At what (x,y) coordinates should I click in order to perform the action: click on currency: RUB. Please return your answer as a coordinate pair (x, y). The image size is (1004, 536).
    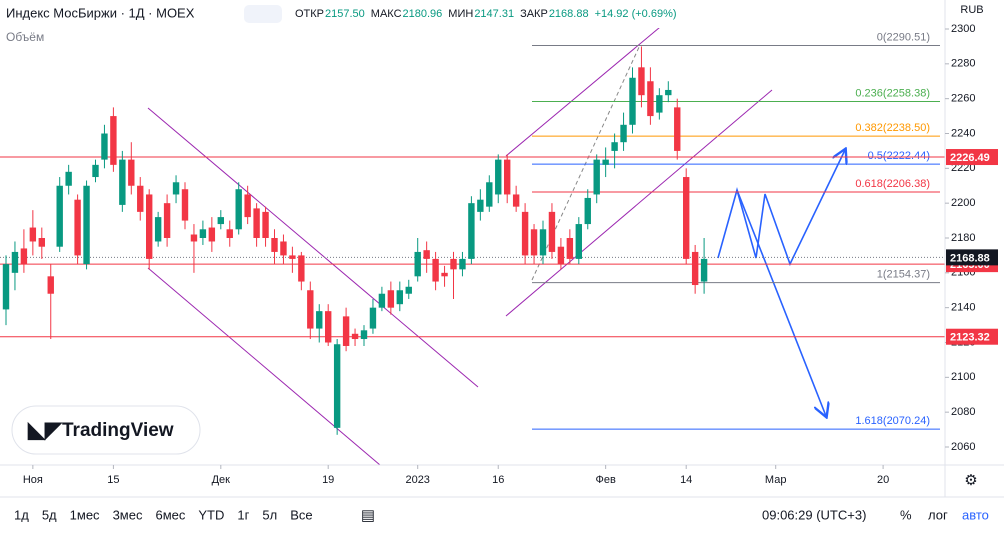
    Looking at the image, I should click on (971, 10).